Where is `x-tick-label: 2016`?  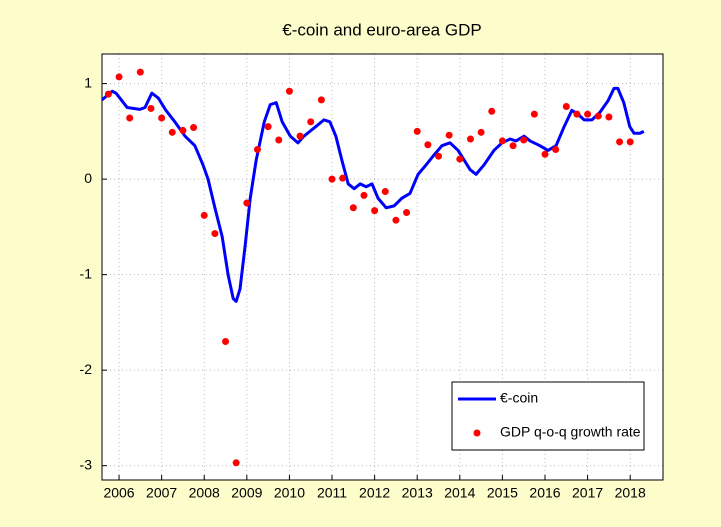
x-tick-label: 2016 is located at coordinates (544, 493).